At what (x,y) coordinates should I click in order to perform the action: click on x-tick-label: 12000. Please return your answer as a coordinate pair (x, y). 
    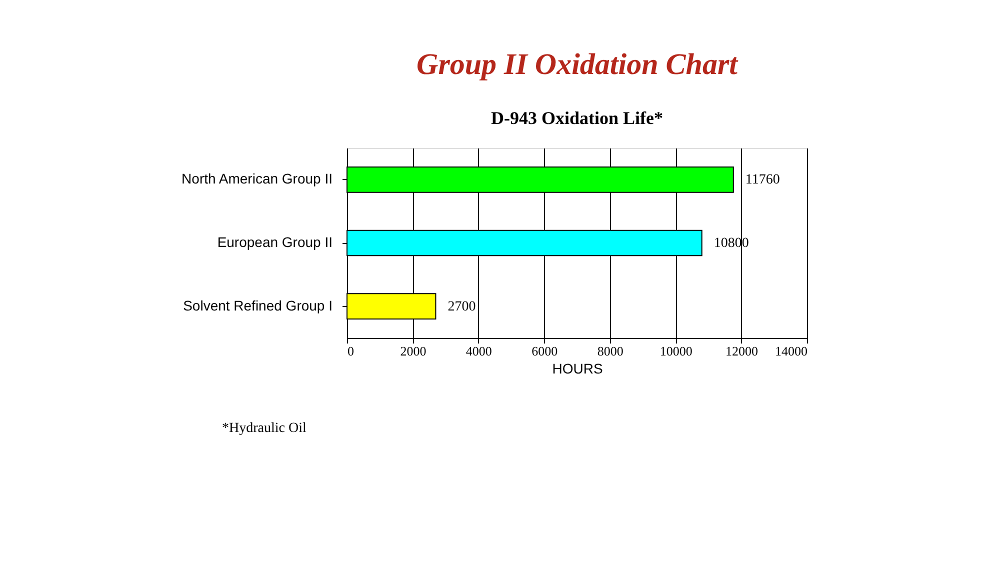
    Looking at the image, I should click on (742, 351).